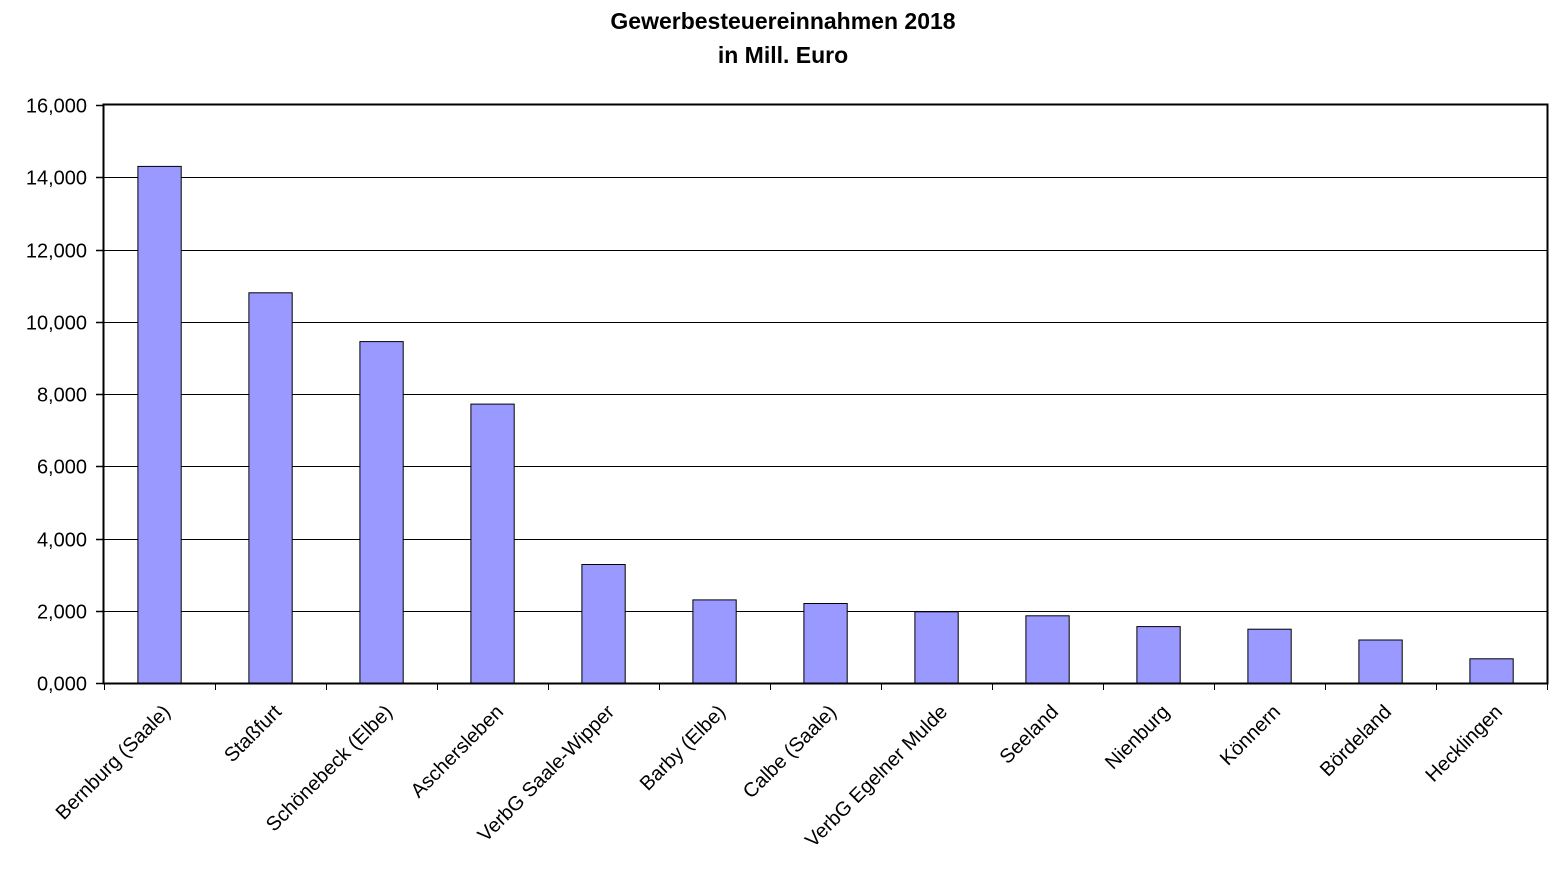 The image size is (1568, 871). What do you see at coordinates (56, 179) in the screenshot?
I see `y-tick-label: 14,000` at bounding box center [56, 179].